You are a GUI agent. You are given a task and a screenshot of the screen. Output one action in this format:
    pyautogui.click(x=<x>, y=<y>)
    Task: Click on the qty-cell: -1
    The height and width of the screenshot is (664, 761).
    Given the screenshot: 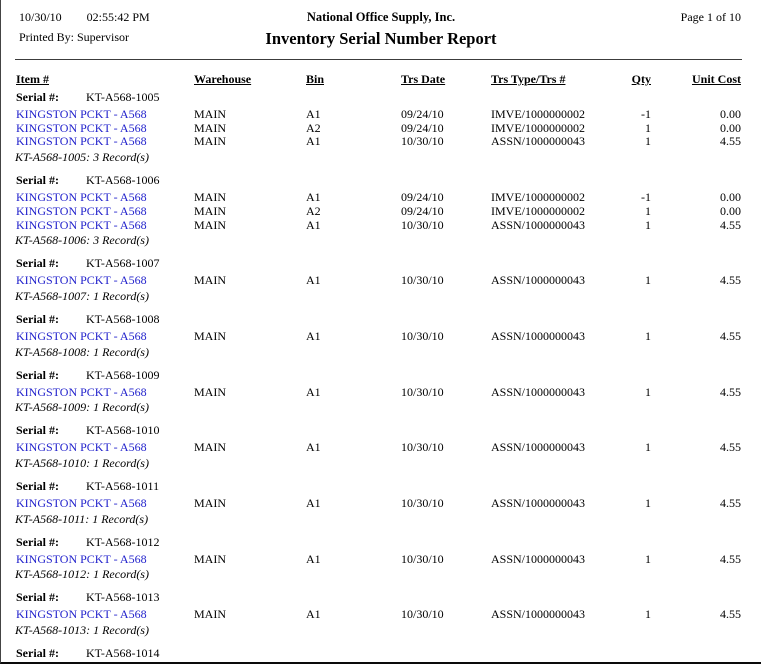 What is the action you would take?
    pyautogui.click(x=646, y=114)
    